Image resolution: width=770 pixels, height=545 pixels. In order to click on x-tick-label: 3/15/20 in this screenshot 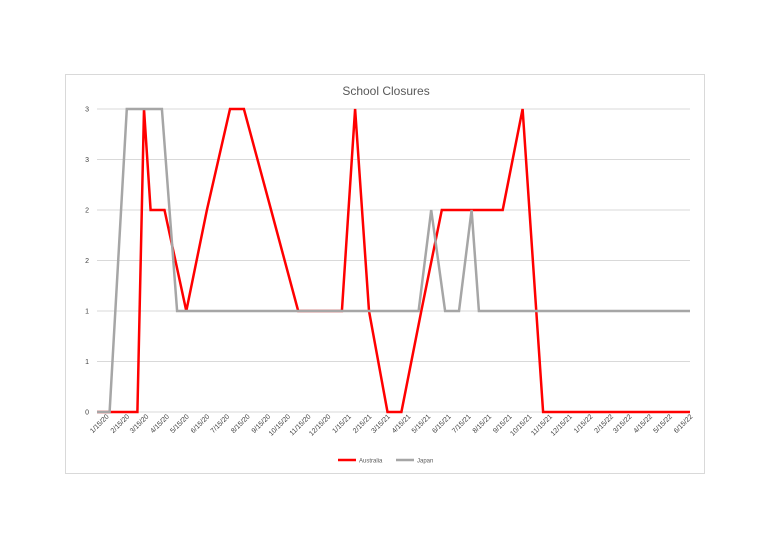, I will do `click(140, 424)`.